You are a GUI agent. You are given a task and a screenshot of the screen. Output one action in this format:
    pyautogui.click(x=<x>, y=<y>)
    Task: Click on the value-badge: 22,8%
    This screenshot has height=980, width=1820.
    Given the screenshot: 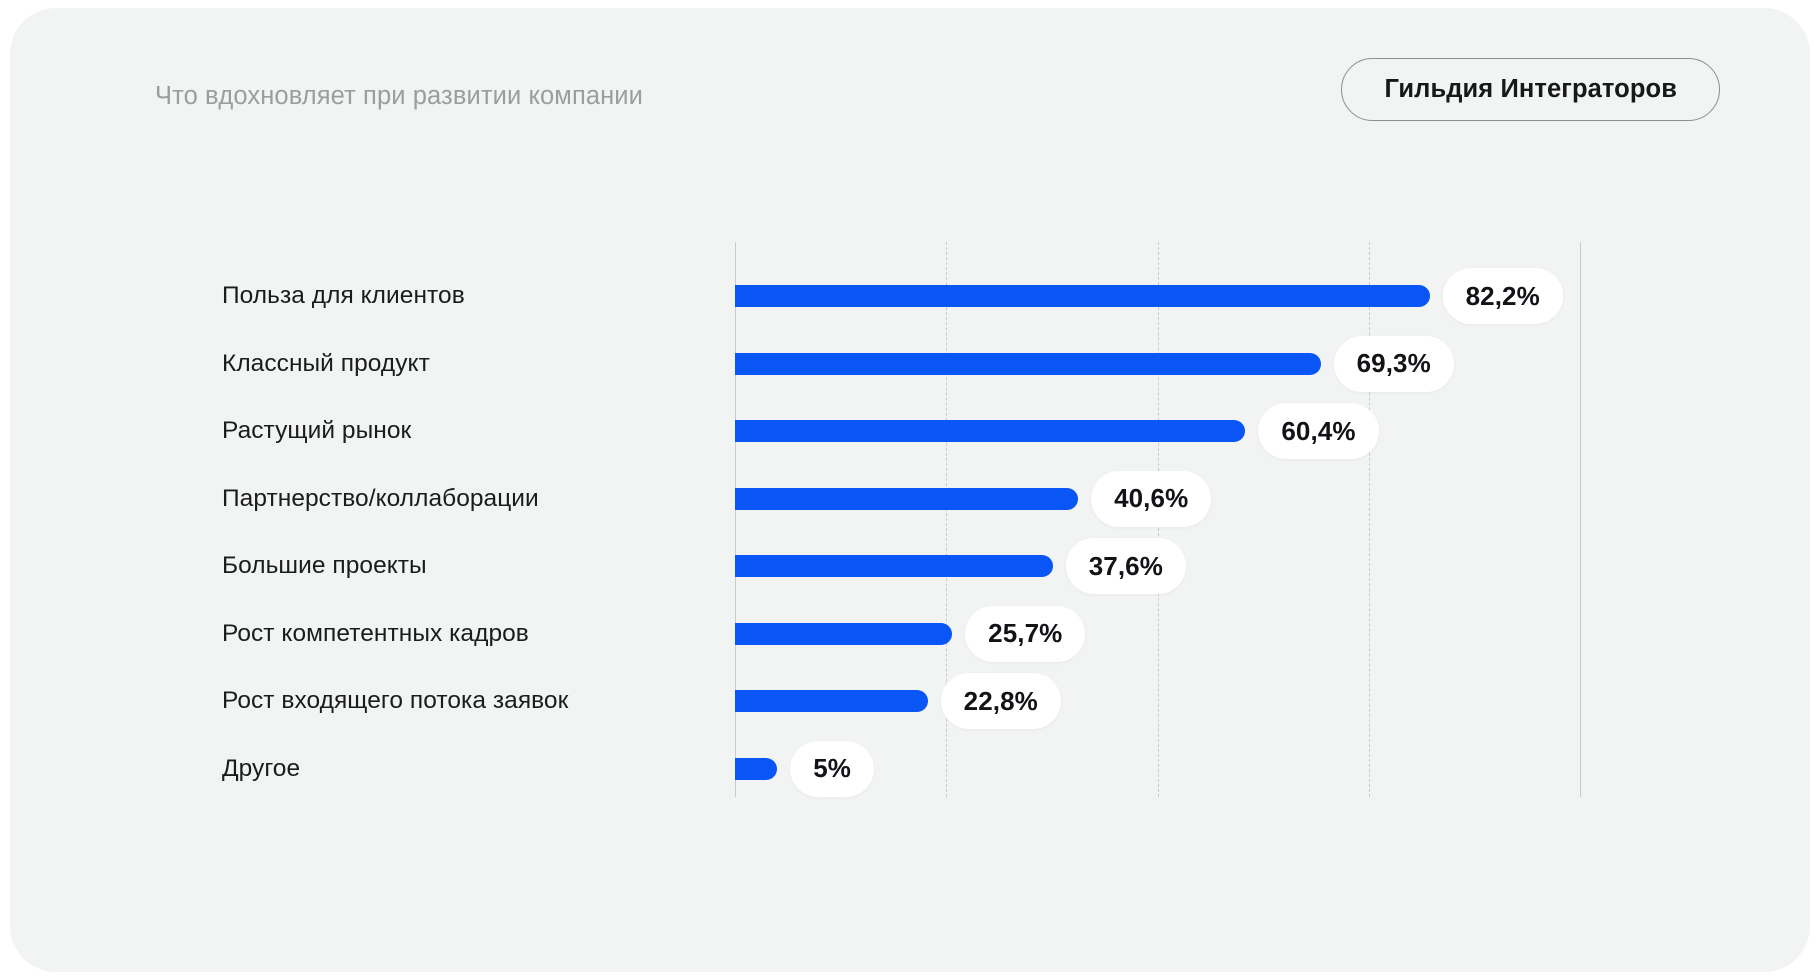 What is the action you would take?
    pyautogui.click(x=1000, y=701)
    